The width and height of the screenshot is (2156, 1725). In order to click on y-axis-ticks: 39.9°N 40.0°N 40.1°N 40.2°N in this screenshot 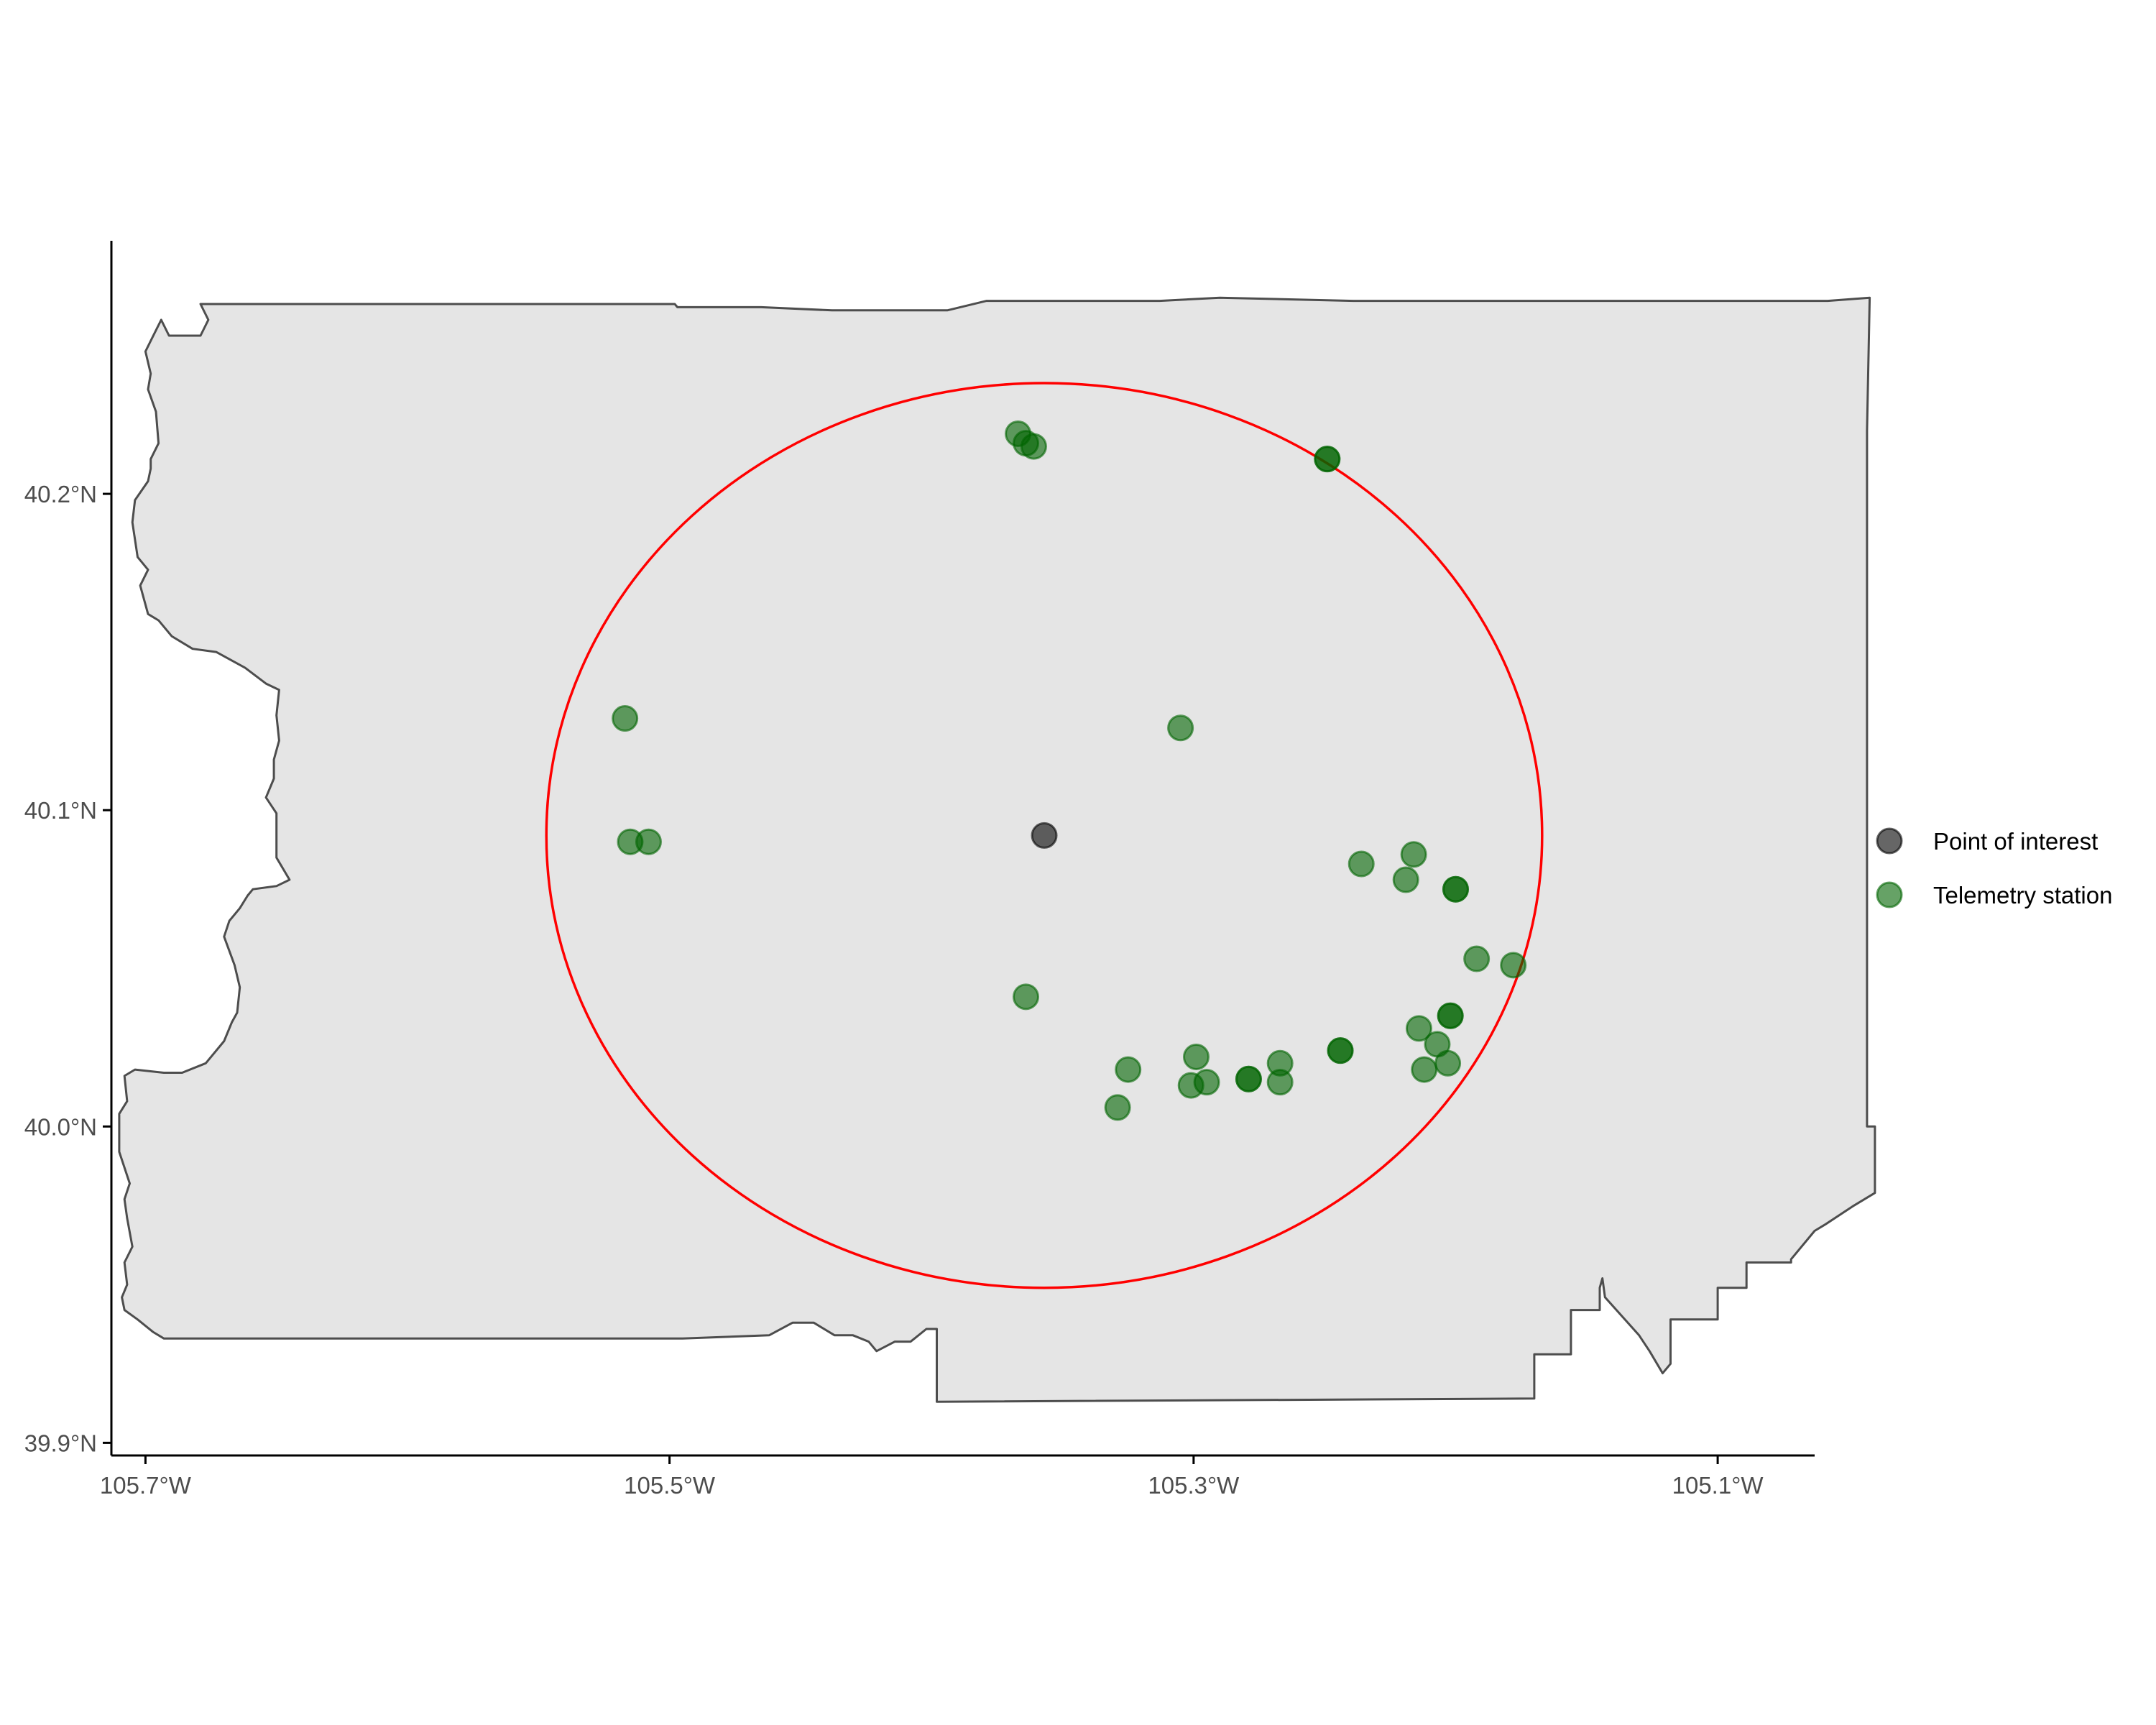, I will do `click(67, 968)`.